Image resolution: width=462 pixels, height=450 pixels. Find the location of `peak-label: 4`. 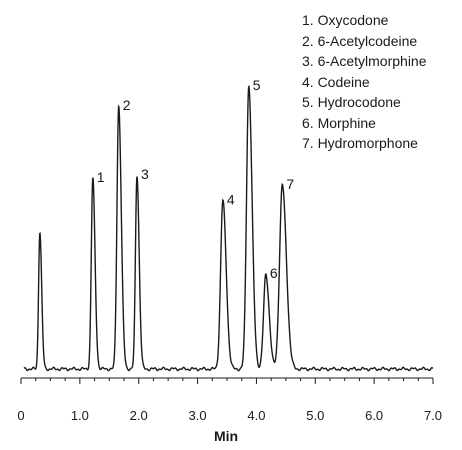

peak-label: 4 is located at coordinates (231, 200).